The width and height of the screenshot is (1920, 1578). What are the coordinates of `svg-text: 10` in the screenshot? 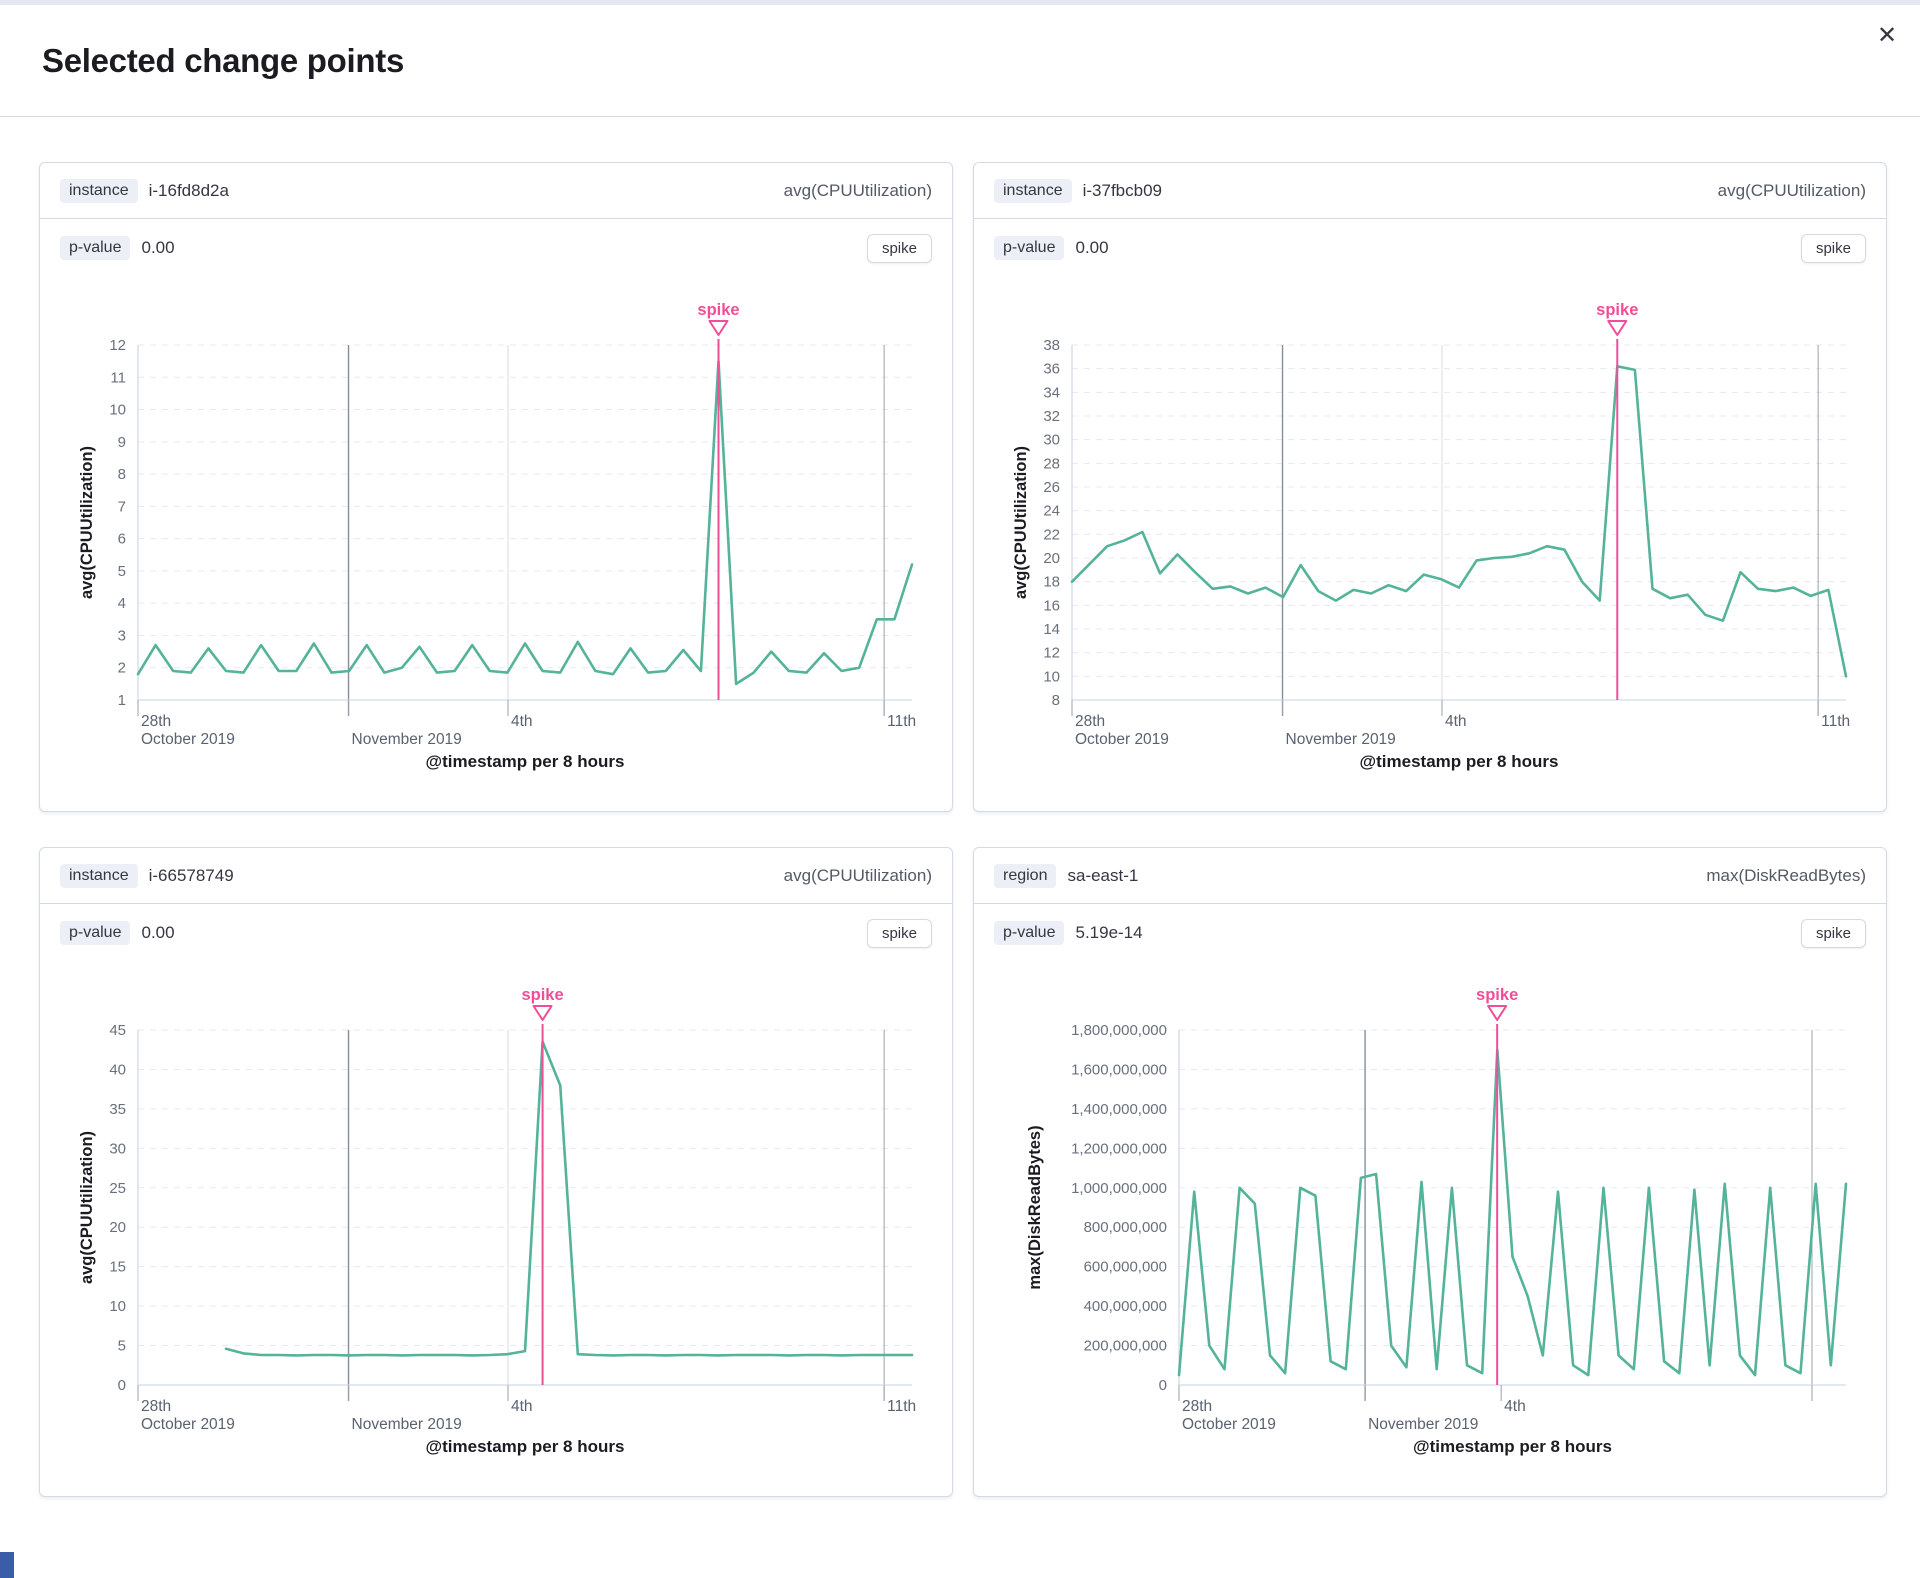 It's located at (1051, 676).